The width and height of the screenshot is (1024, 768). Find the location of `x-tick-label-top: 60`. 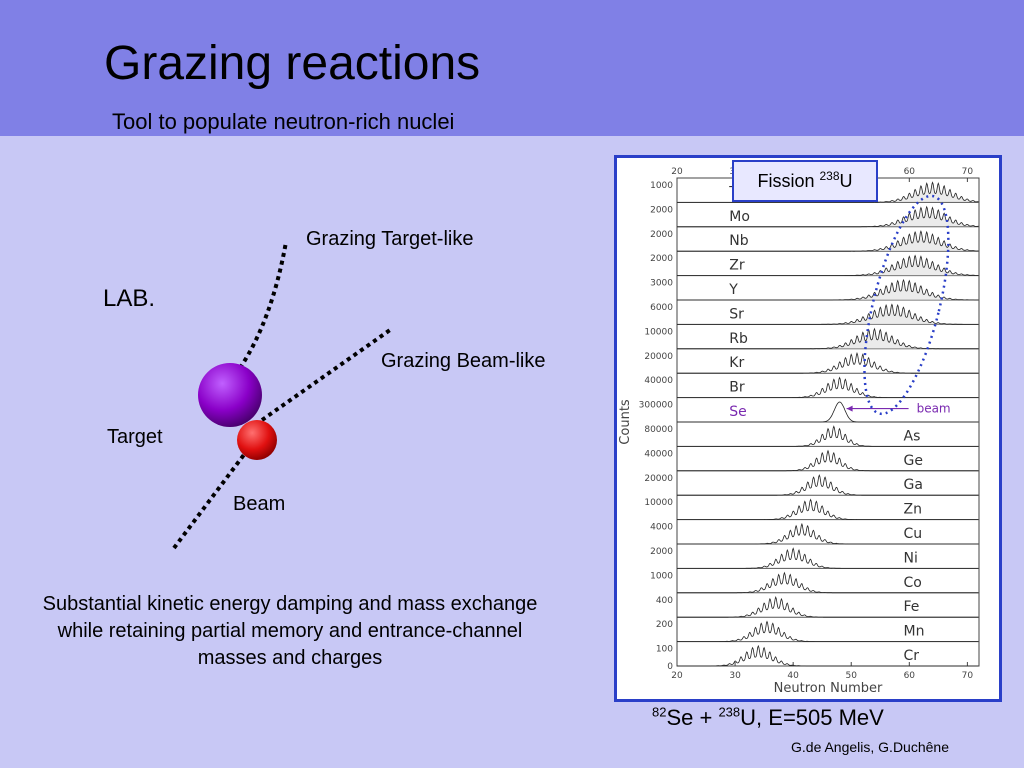

x-tick-label-top: 60 is located at coordinates (910, 172).